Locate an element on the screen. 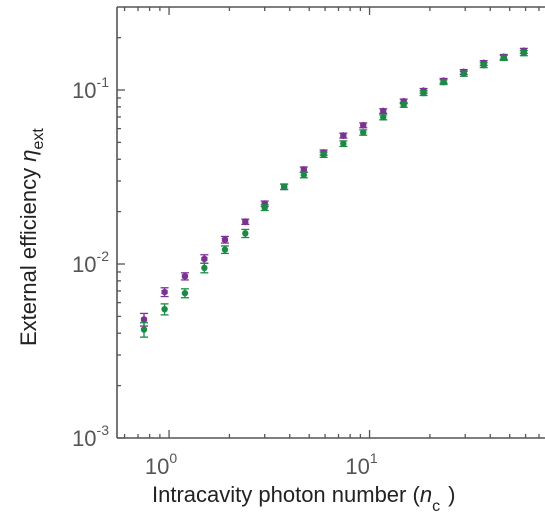  x-tick-label: 10¹ is located at coordinates (361, 464).